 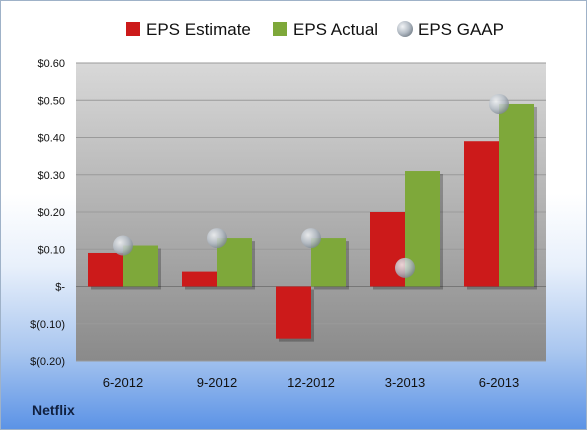 I want to click on y-tick-label: $0.20, so click(x=51, y=213).